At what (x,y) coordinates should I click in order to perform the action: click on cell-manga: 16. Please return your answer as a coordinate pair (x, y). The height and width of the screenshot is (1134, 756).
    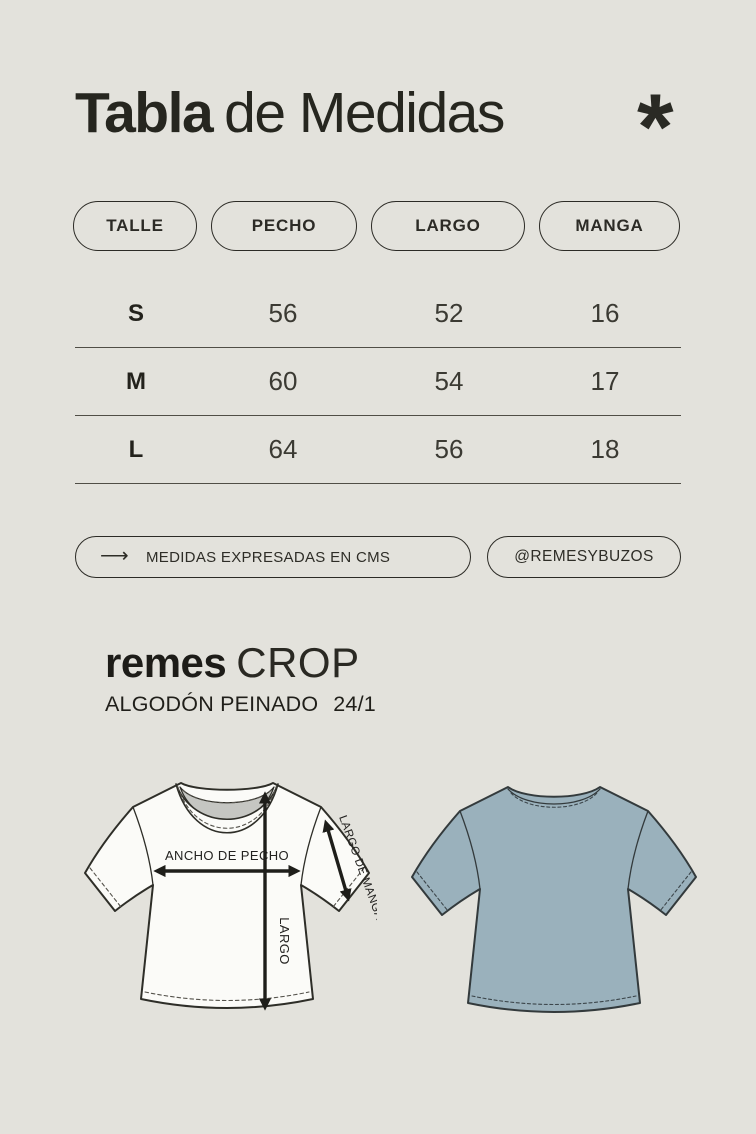
    Looking at the image, I should click on (605, 313).